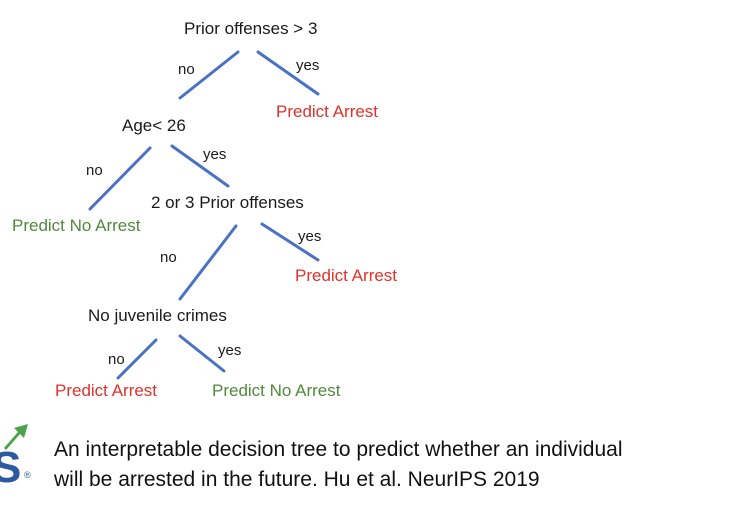 Image resolution: width=733 pixels, height=516 pixels. I want to click on edge-label-root-yes: yes, so click(308, 65).